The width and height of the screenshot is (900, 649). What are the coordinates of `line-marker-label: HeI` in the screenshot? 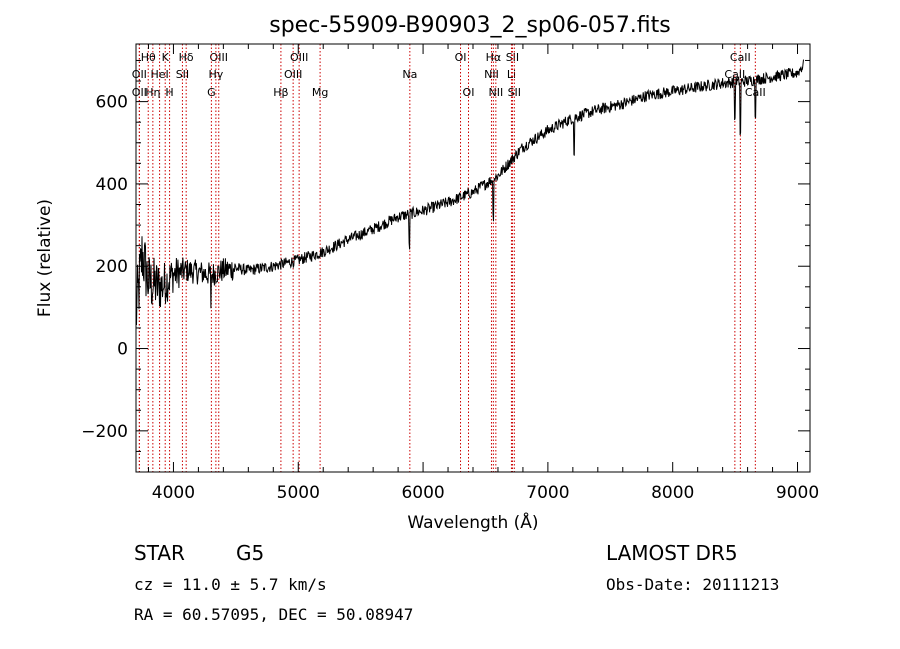 It's located at (159, 74).